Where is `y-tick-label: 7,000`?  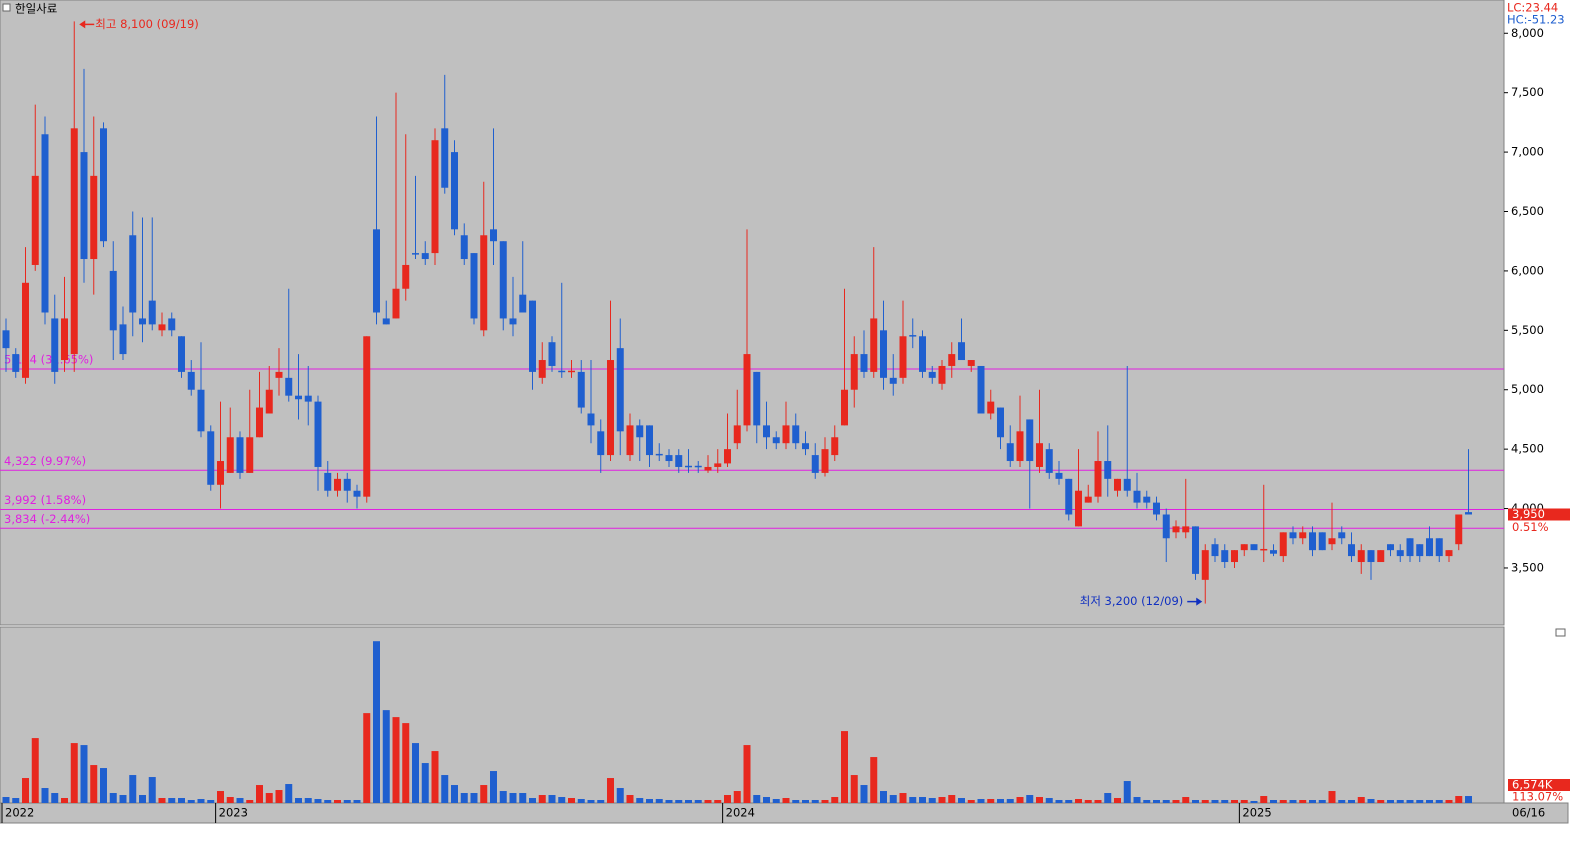
y-tick-label: 7,000 is located at coordinates (1527, 152).